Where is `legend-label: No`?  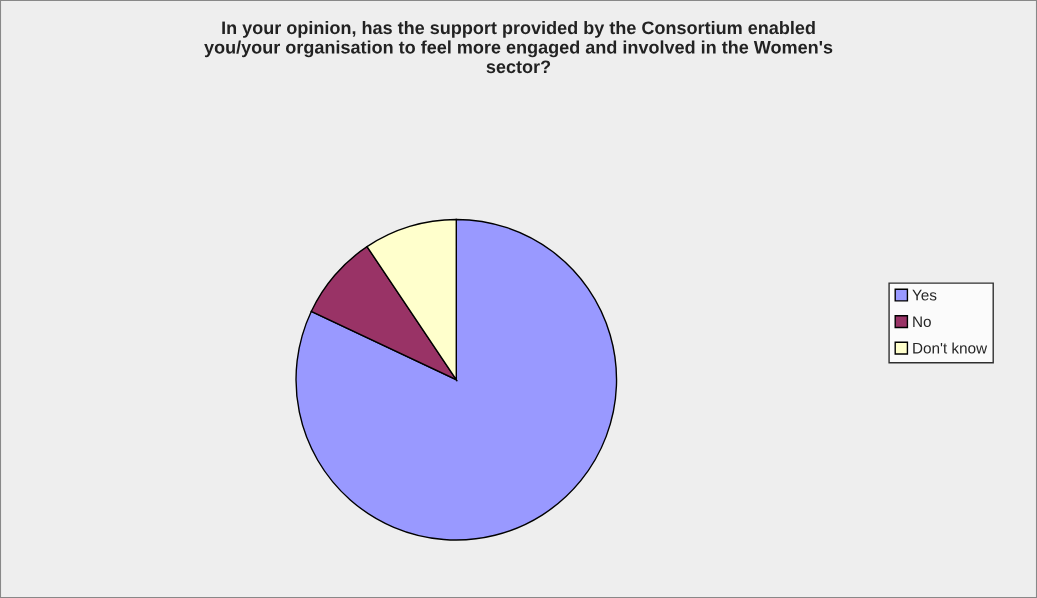
legend-label: No is located at coordinates (922, 322).